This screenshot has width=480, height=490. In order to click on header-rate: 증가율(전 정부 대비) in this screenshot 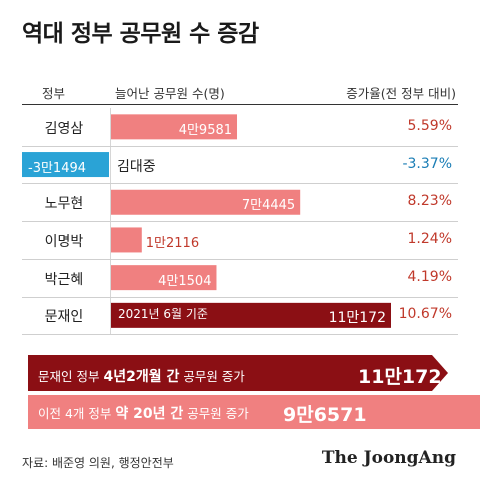, I will do `click(401, 93)`.